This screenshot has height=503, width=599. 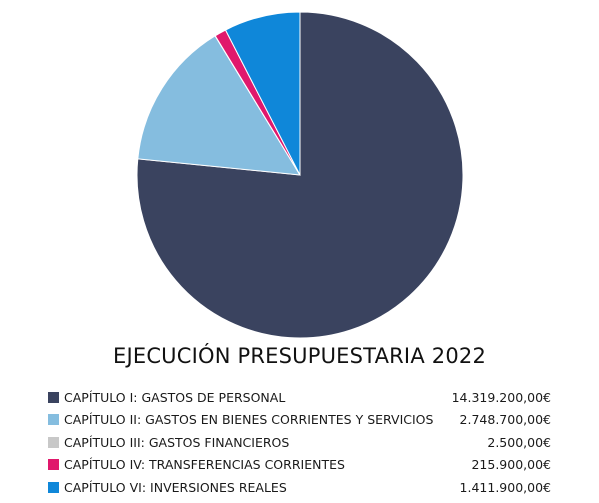 What do you see at coordinates (519, 442) in the screenshot?
I see `legend-value: 2.500,00€` at bounding box center [519, 442].